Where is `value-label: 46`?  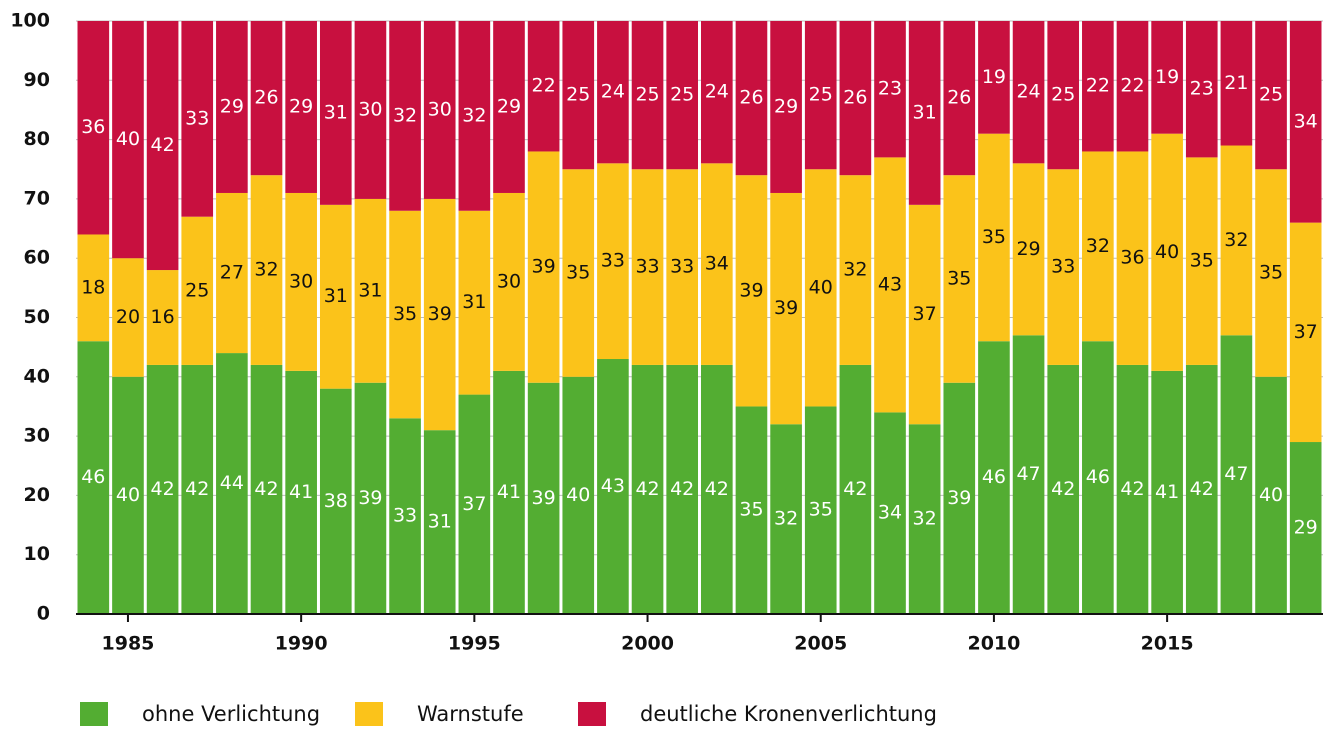
value-label: 46 is located at coordinates (994, 477).